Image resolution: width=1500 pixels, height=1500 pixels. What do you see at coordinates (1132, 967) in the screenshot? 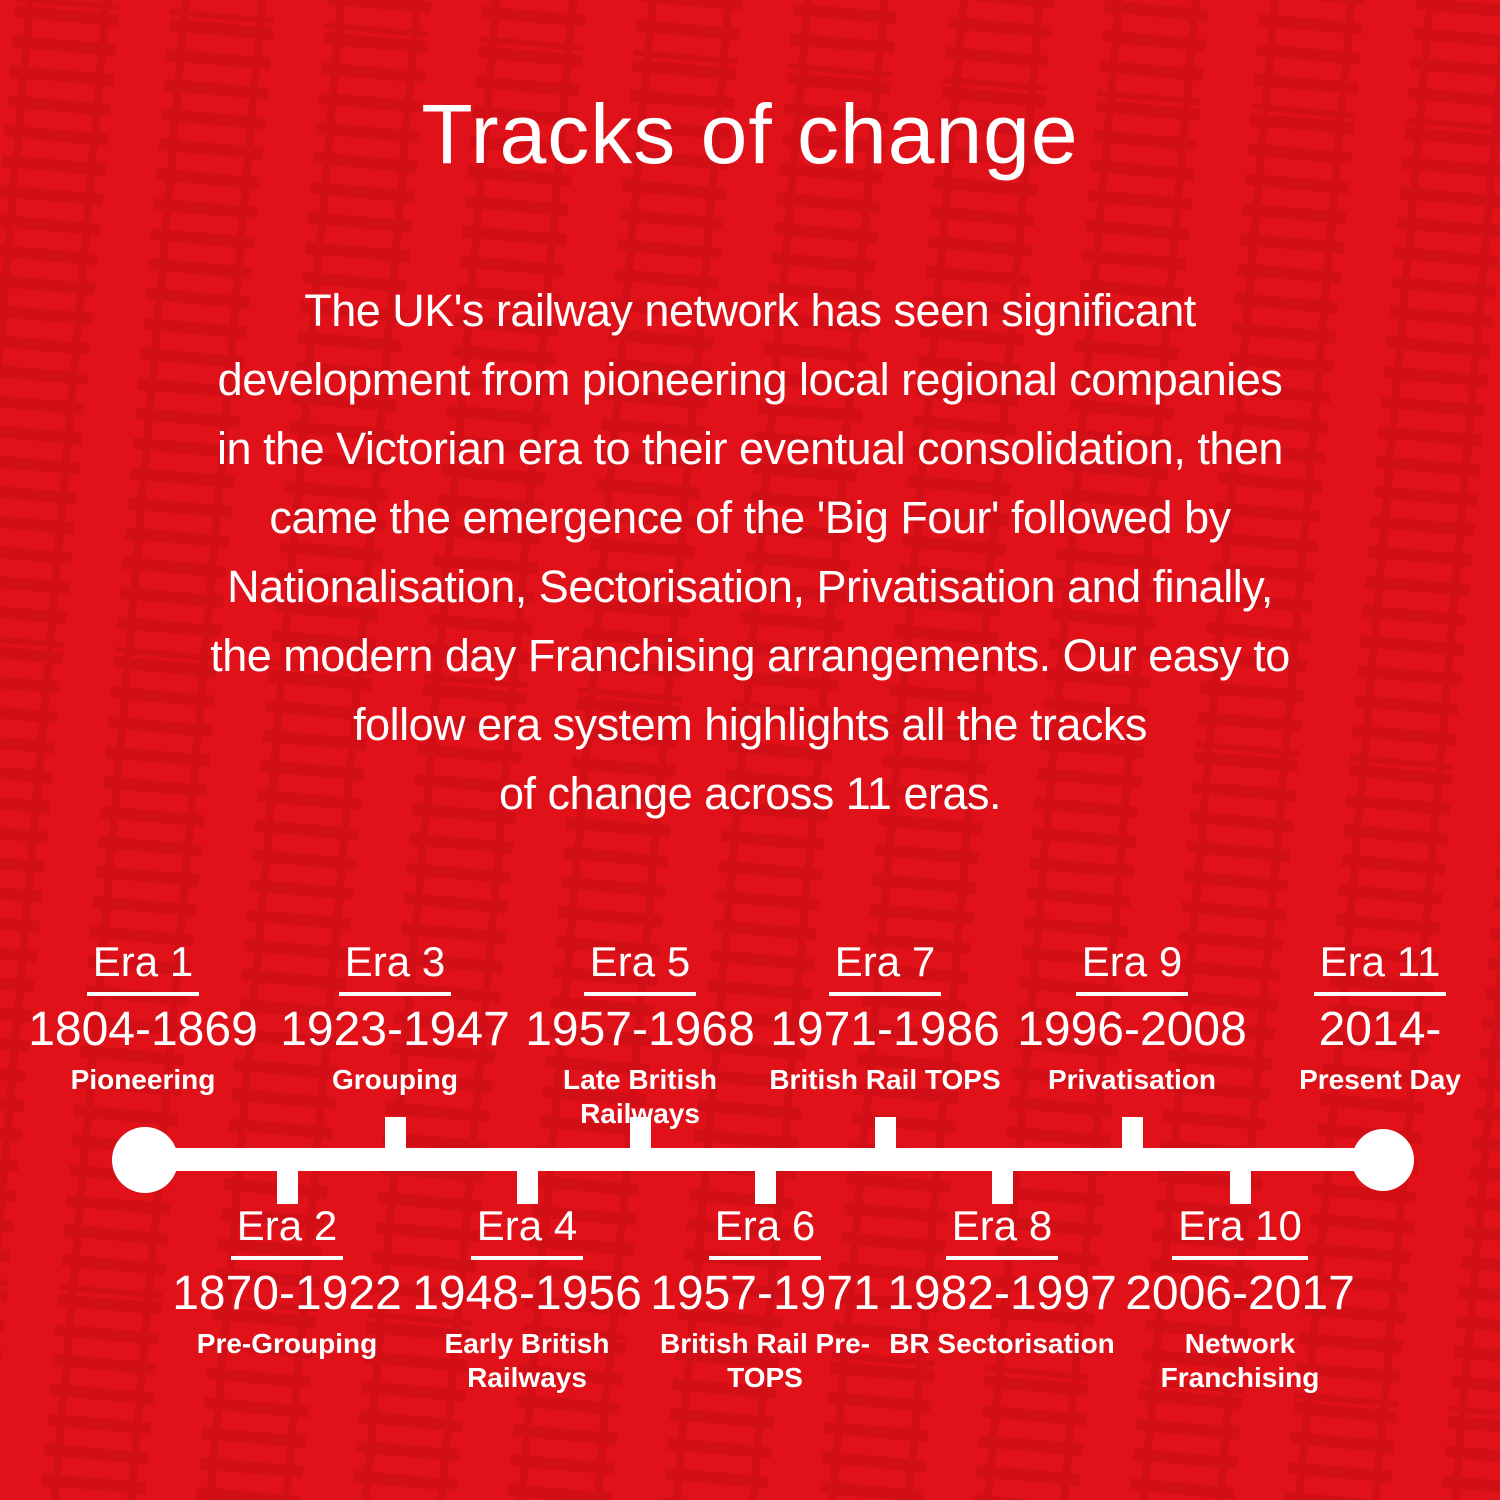
I see `era-title: Era 9` at bounding box center [1132, 967].